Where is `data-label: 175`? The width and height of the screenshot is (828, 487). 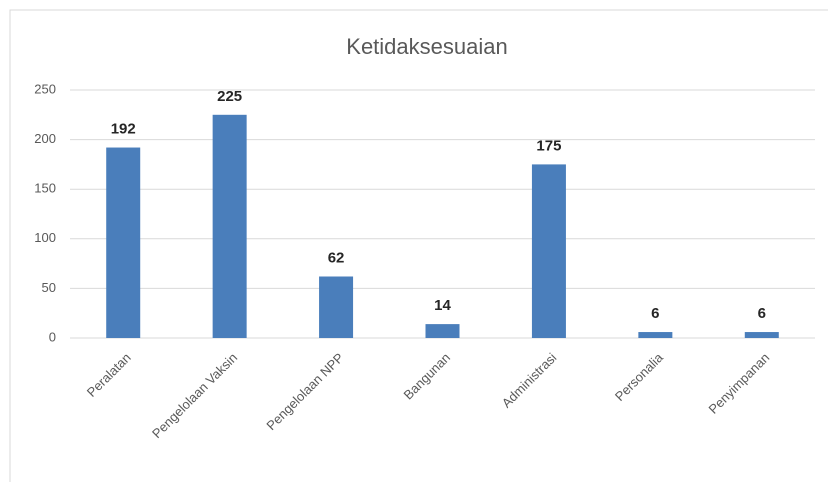
data-label: 175 is located at coordinates (548, 145).